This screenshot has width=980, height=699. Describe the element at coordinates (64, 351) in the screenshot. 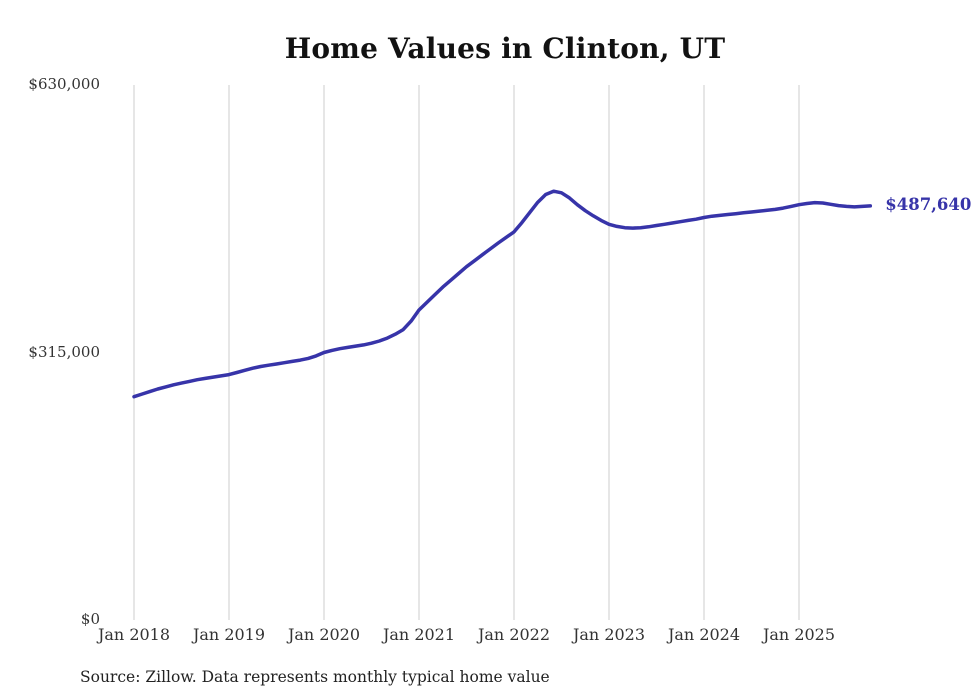

I see `y-axis-tick: $315,000` at that location.